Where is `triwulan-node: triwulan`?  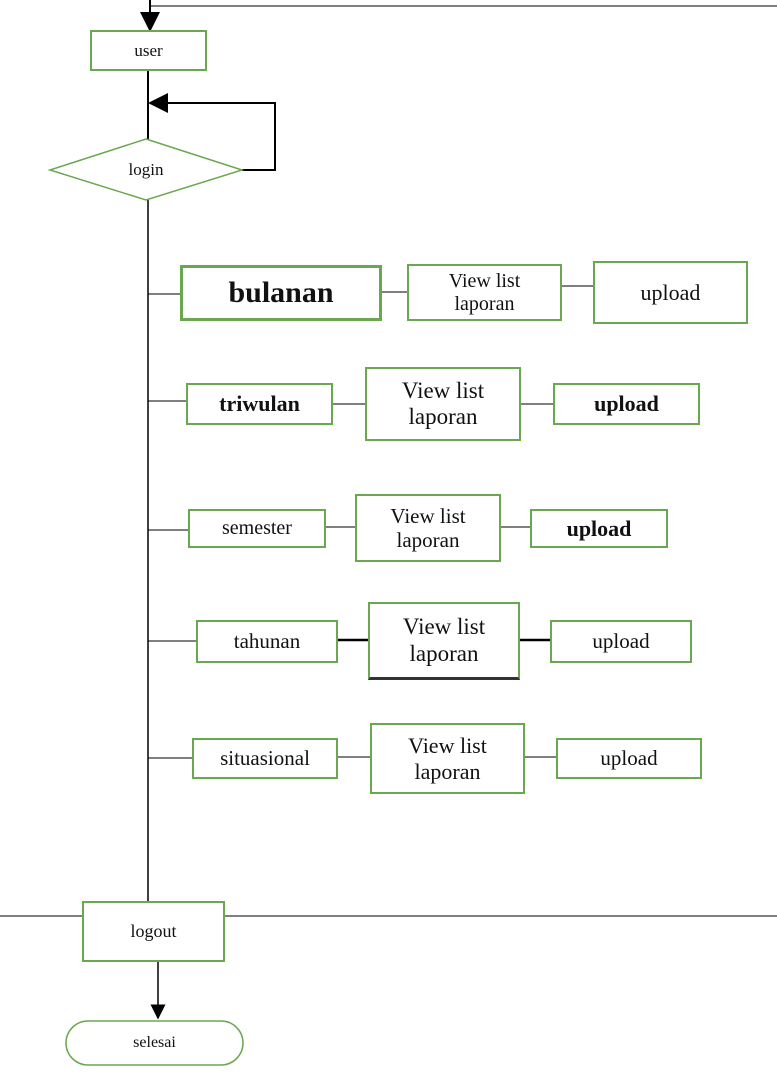
triwulan-node: triwulan is located at coordinates (259, 404).